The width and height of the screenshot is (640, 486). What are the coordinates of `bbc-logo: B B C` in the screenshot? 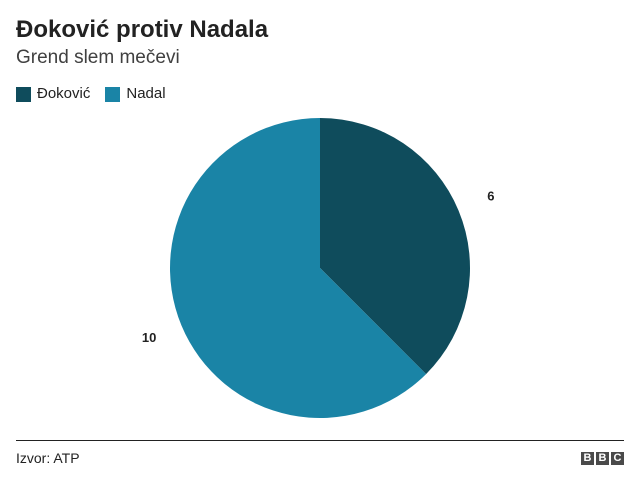 It's located at (601, 458).